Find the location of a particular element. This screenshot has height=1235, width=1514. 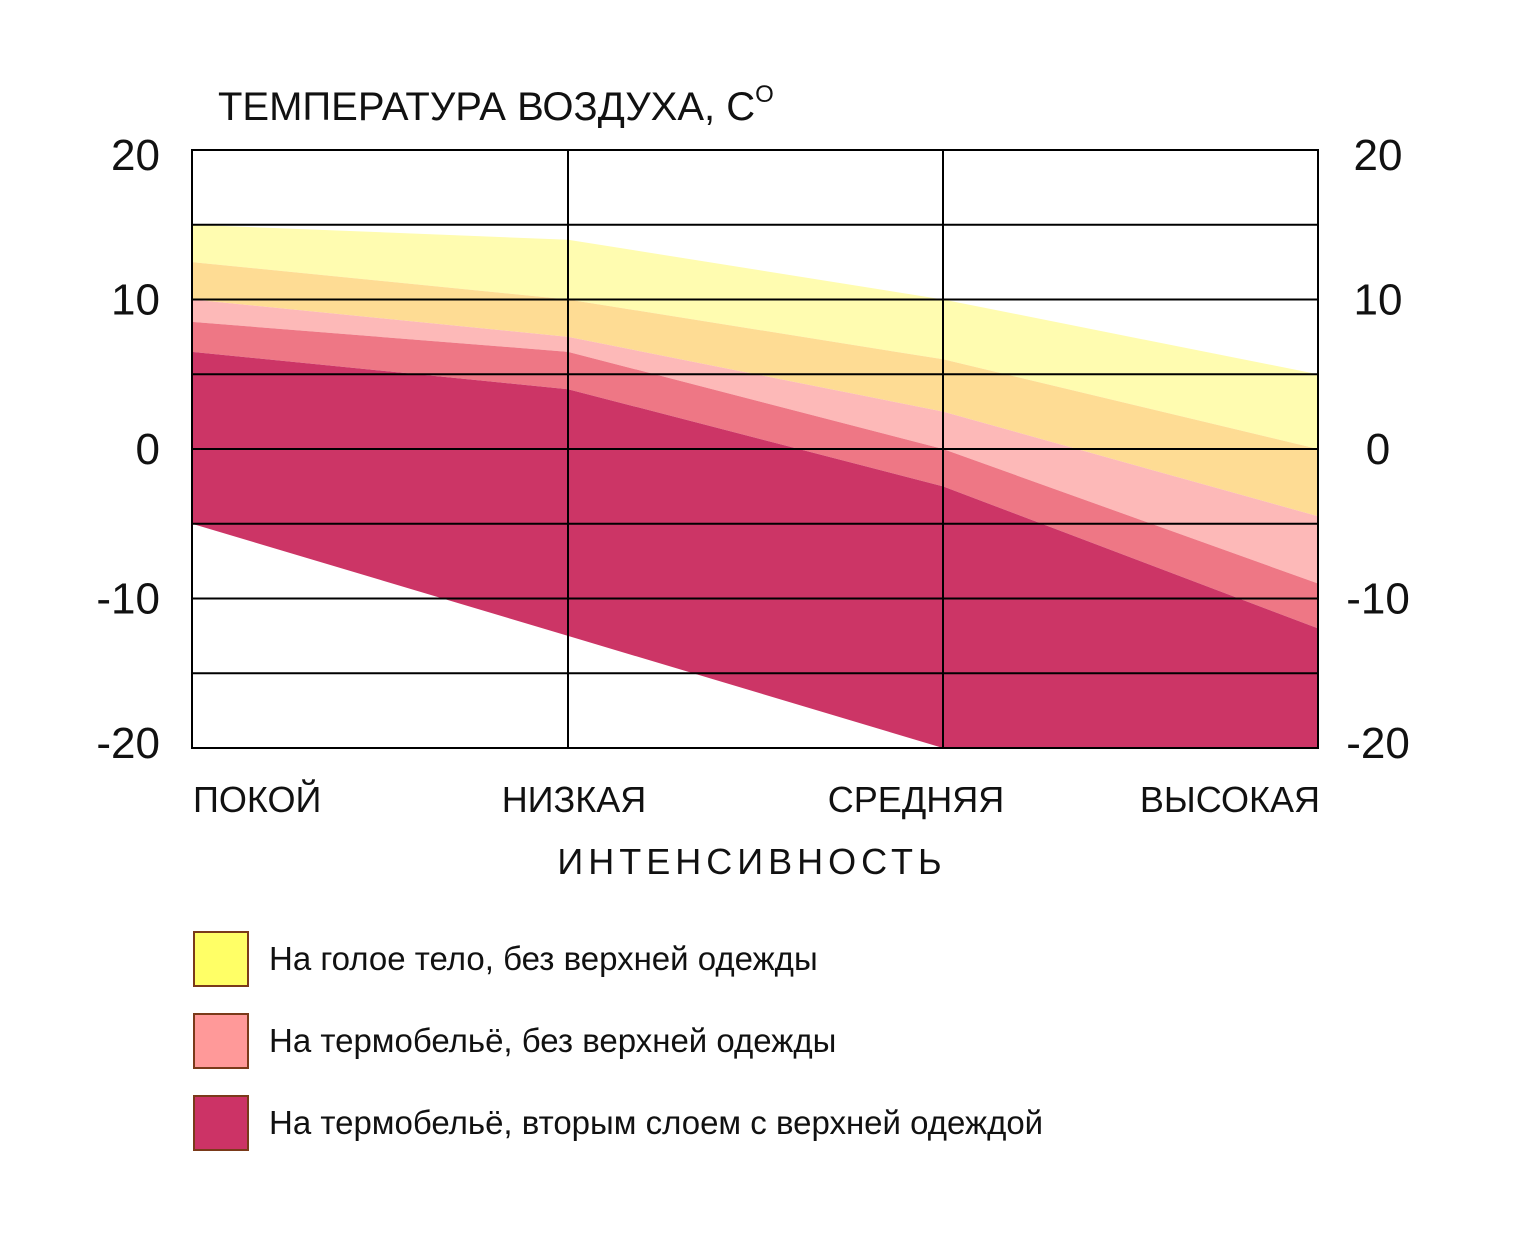

y-axis-left: 20 10 0 -10 -20 is located at coordinates (128, 449).